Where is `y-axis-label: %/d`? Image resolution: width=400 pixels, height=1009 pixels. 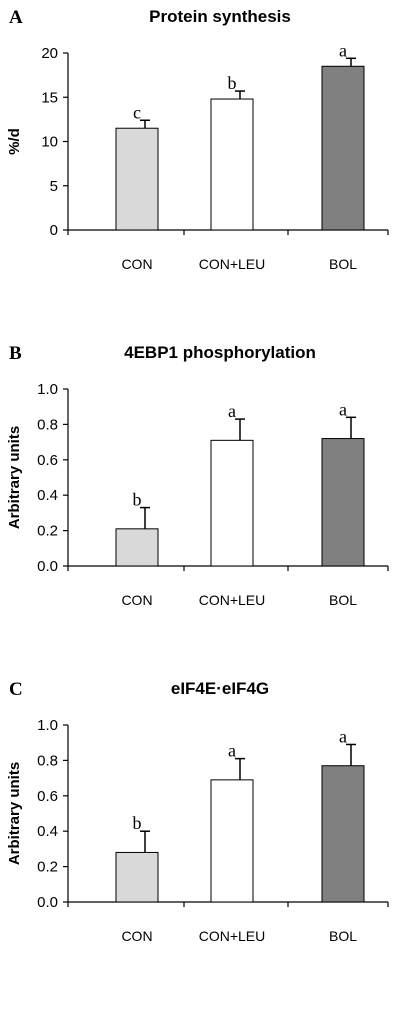 y-axis-label: %/d is located at coordinates (14, 141).